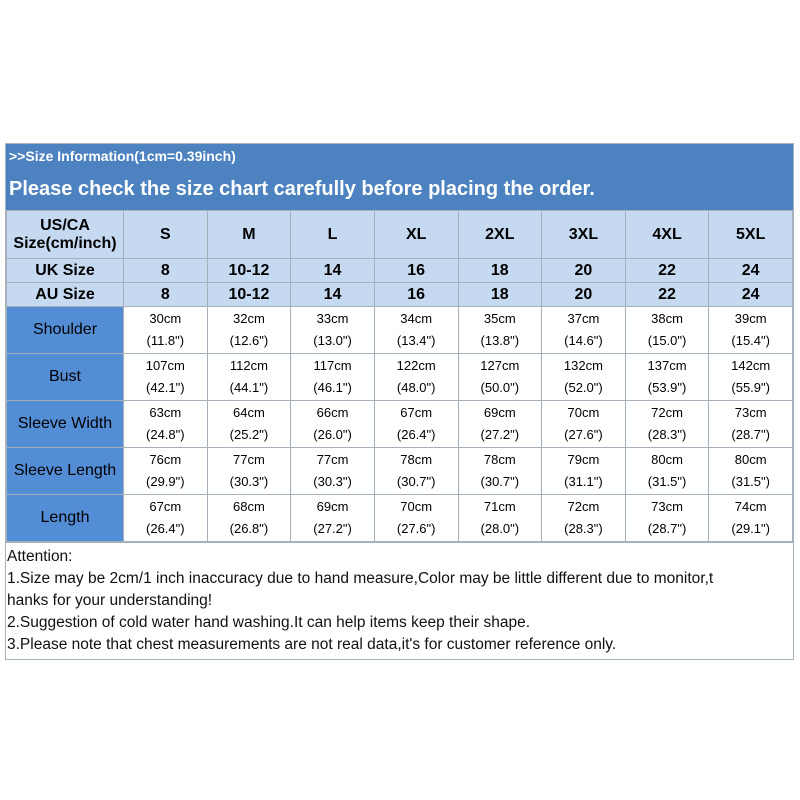 Image resolution: width=800 pixels, height=800 pixels. Describe the element at coordinates (249, 481) in the screenshot. I see `inch-value: (30.3")` at that location.